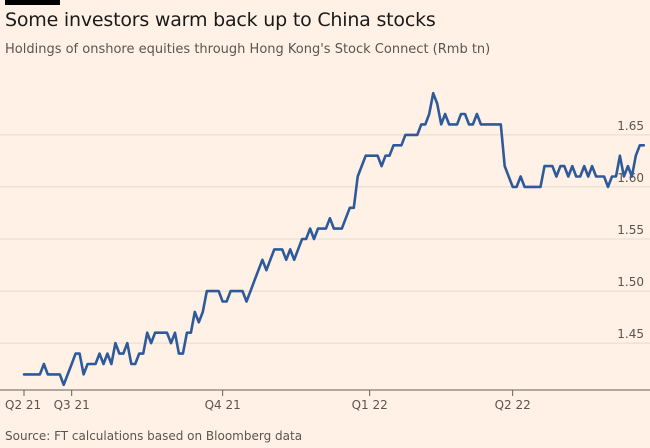 This screenshot has height=448, width=650. I want to click on x-axis-labels: Q2 21 Q3 21 Q4 21 Q1 22 Q2 22, so click(268, 405).